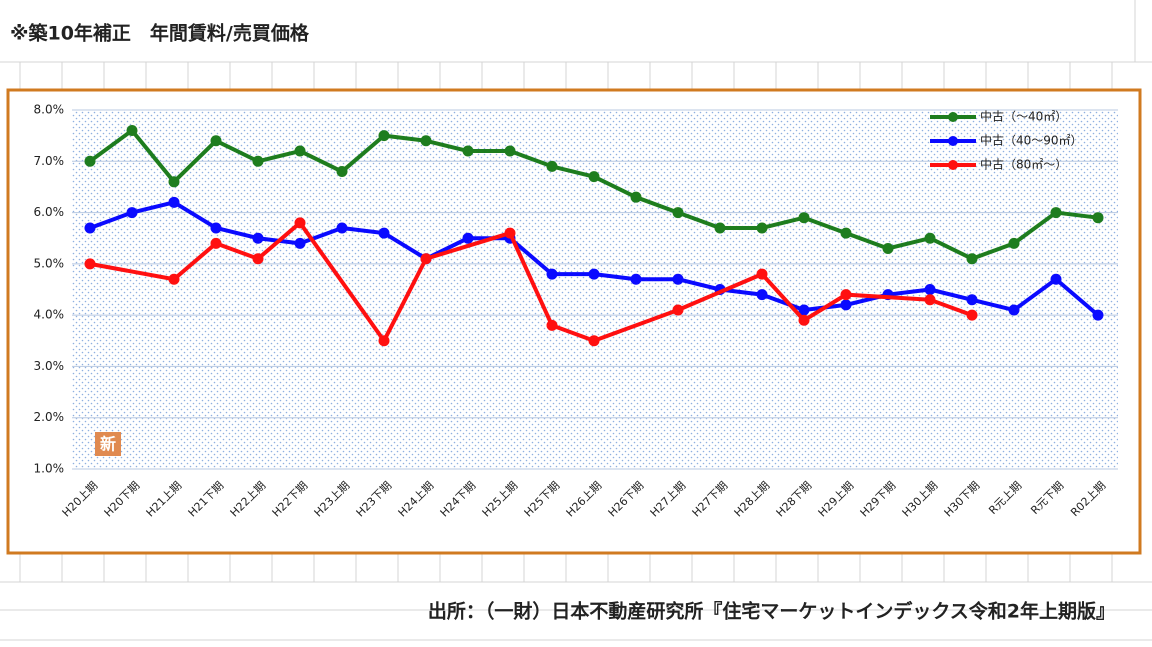  I want to click on y-tick-label: 1.0%, so click(49, 469).